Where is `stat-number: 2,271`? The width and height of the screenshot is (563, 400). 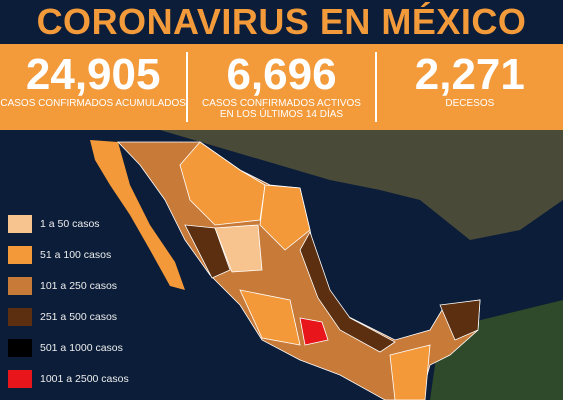 stat-number: 2,271 is located at coordinates (469, 74).